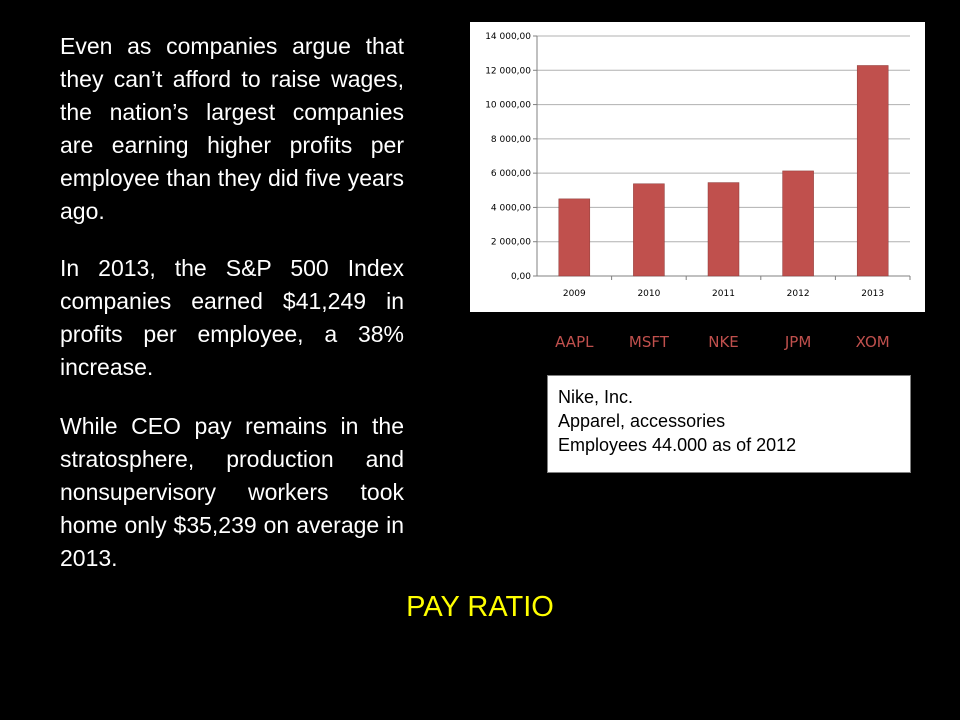  Describe the element at coordinates (511, 140) in the screenshot. I see `y-tick-label: 8 000,00` at that location.